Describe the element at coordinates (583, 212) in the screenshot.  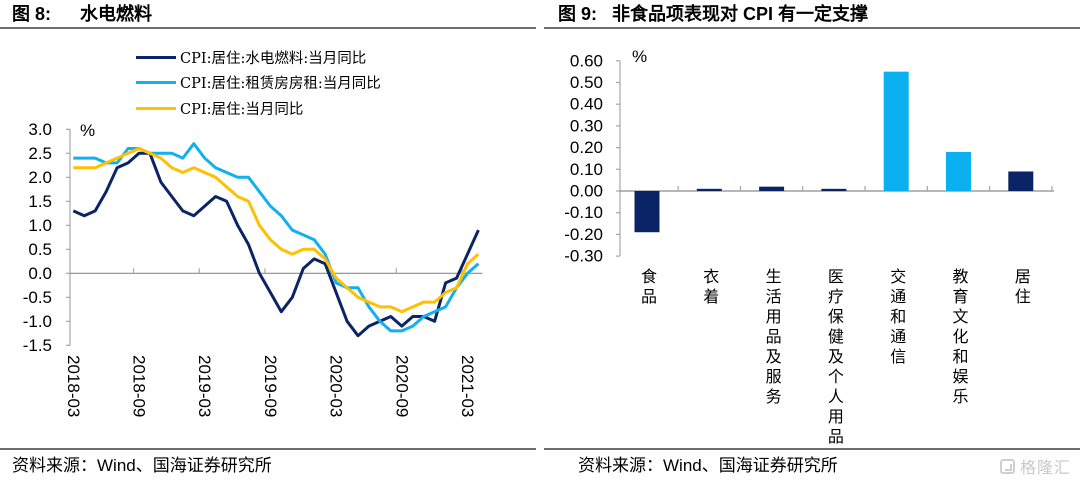
I see `y-tick-label: -0.10` at that location.